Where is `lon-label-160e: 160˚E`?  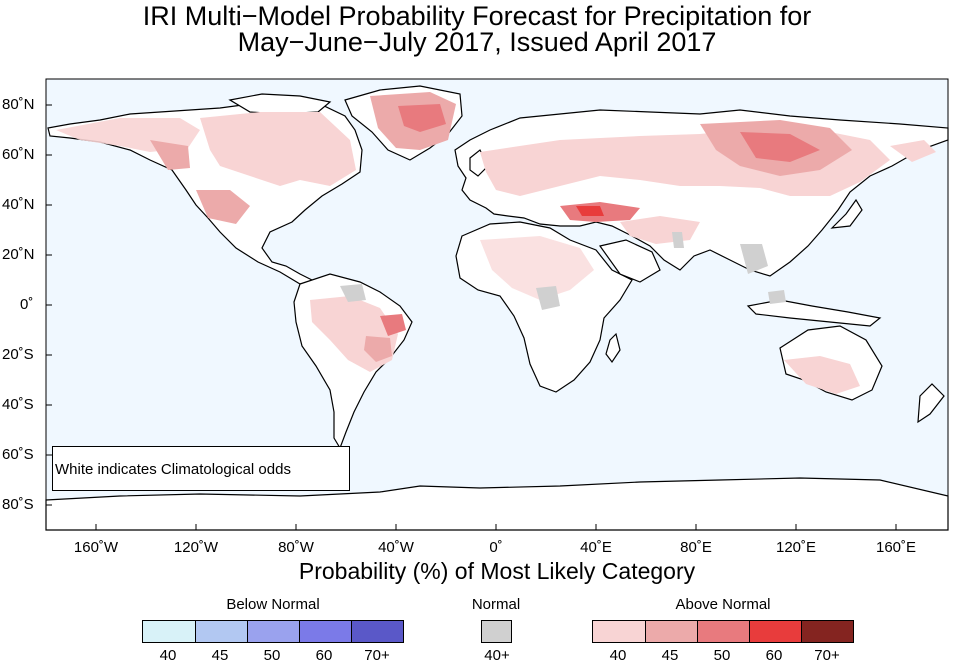
lon-label-160e: 160˚E is located at coordinates (896, 547).